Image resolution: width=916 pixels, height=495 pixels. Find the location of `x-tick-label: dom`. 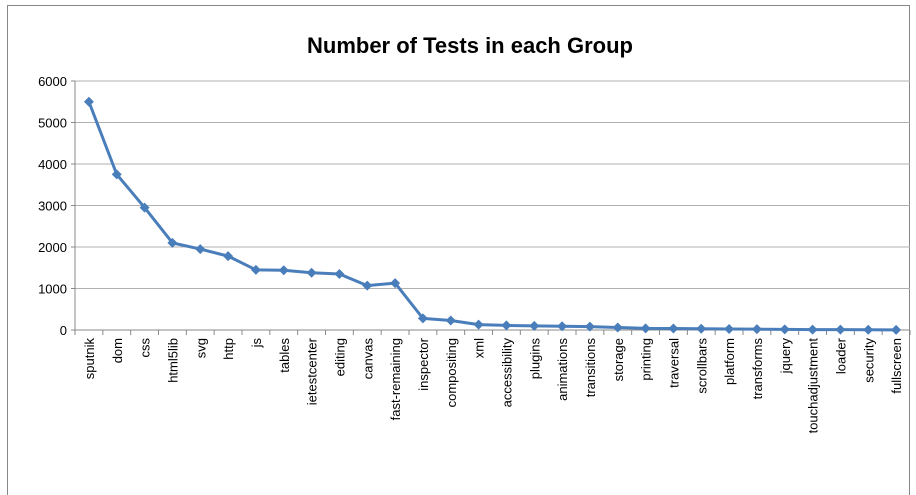

x-tick-label: dom is located at coordinates (117, 350).